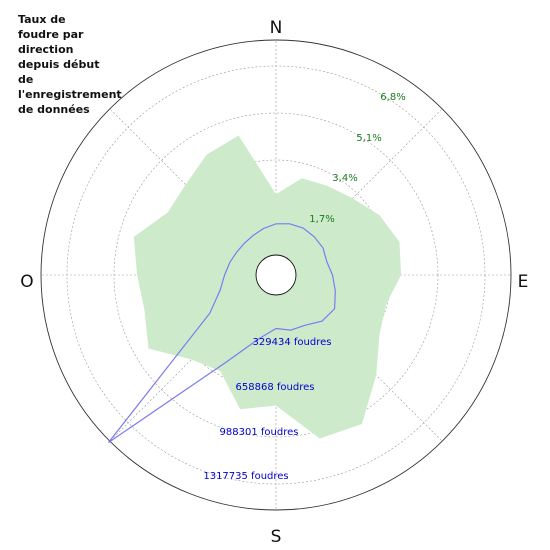  Describe the element at coordinates (344, 178) in the screenshot. I see `pct-label: 3,4%` at that location.